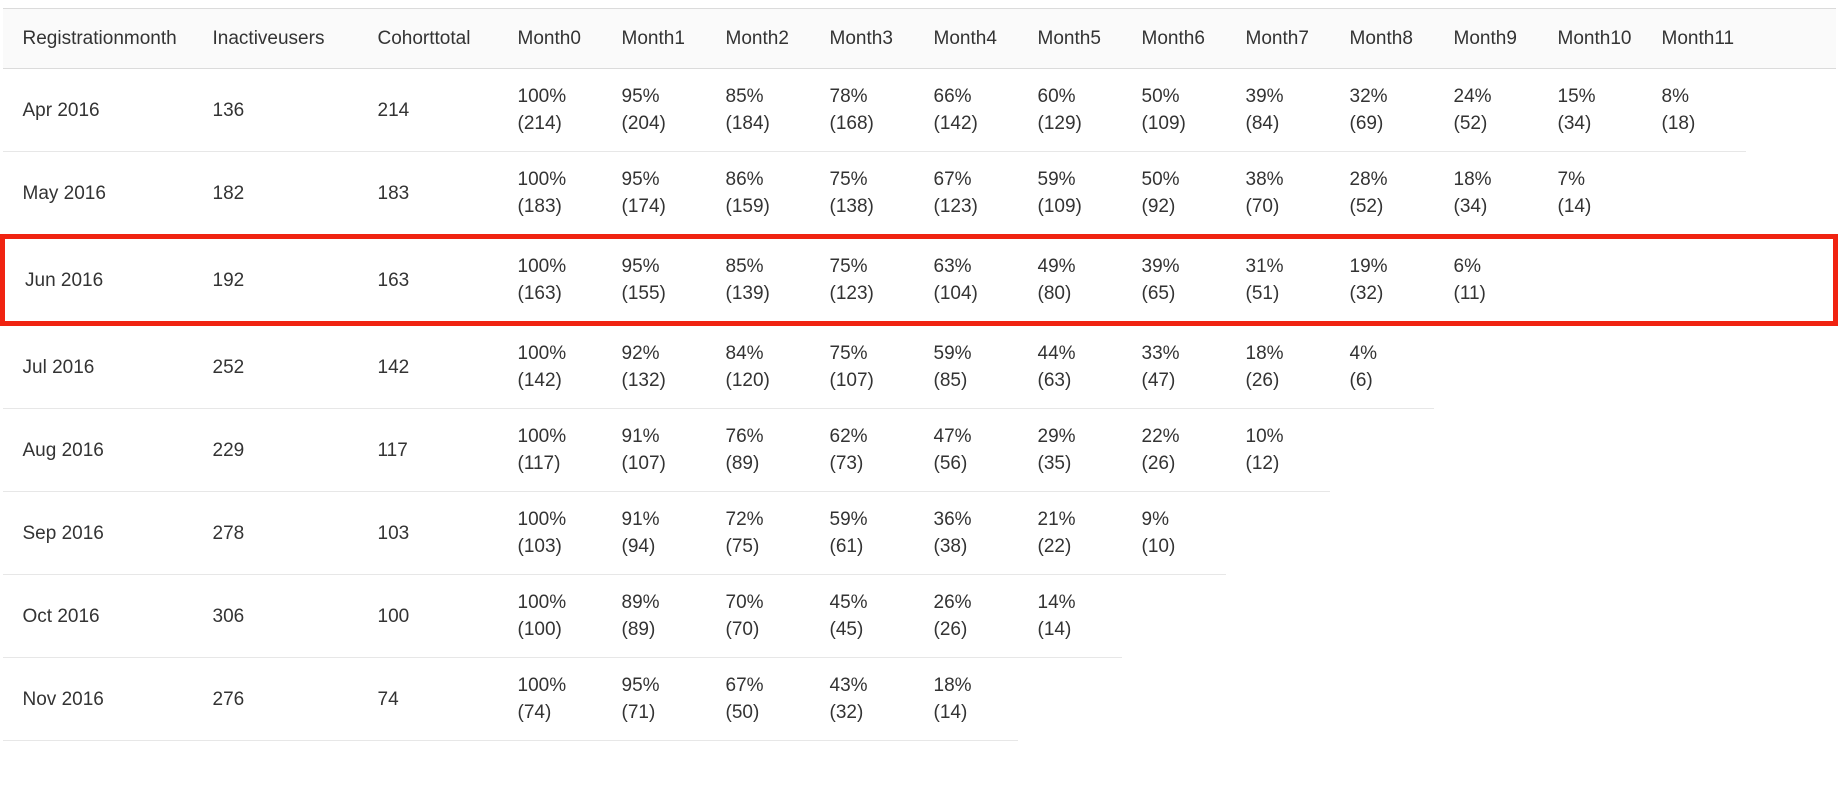  Describe the element at coordinates (97, 110) in the screenshot. I see `registration-month-cell: Apr 2016` at that location.